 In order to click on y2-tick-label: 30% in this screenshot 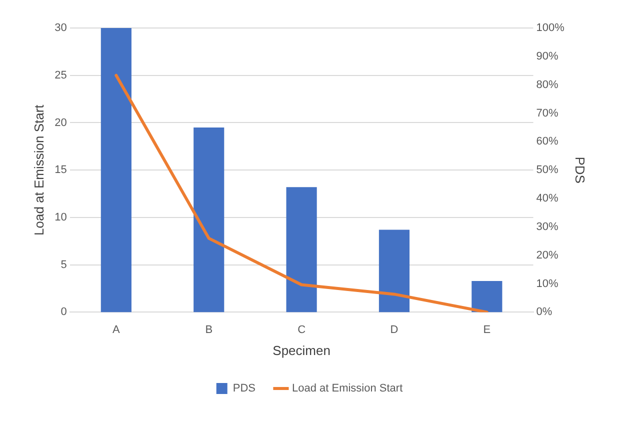, I will do `click(547, 226)`.